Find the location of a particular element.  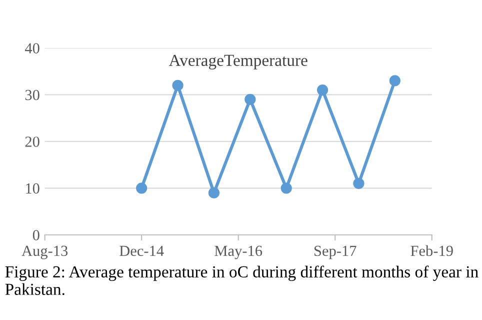

x-tick-label: Sep-17 is located at coordinates (335, 253).